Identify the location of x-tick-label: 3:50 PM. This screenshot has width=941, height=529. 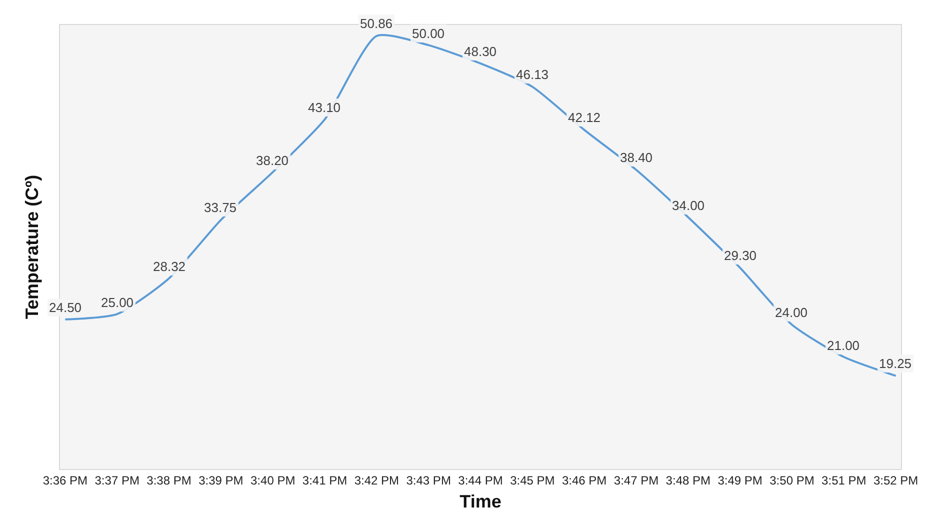
(792, 480).